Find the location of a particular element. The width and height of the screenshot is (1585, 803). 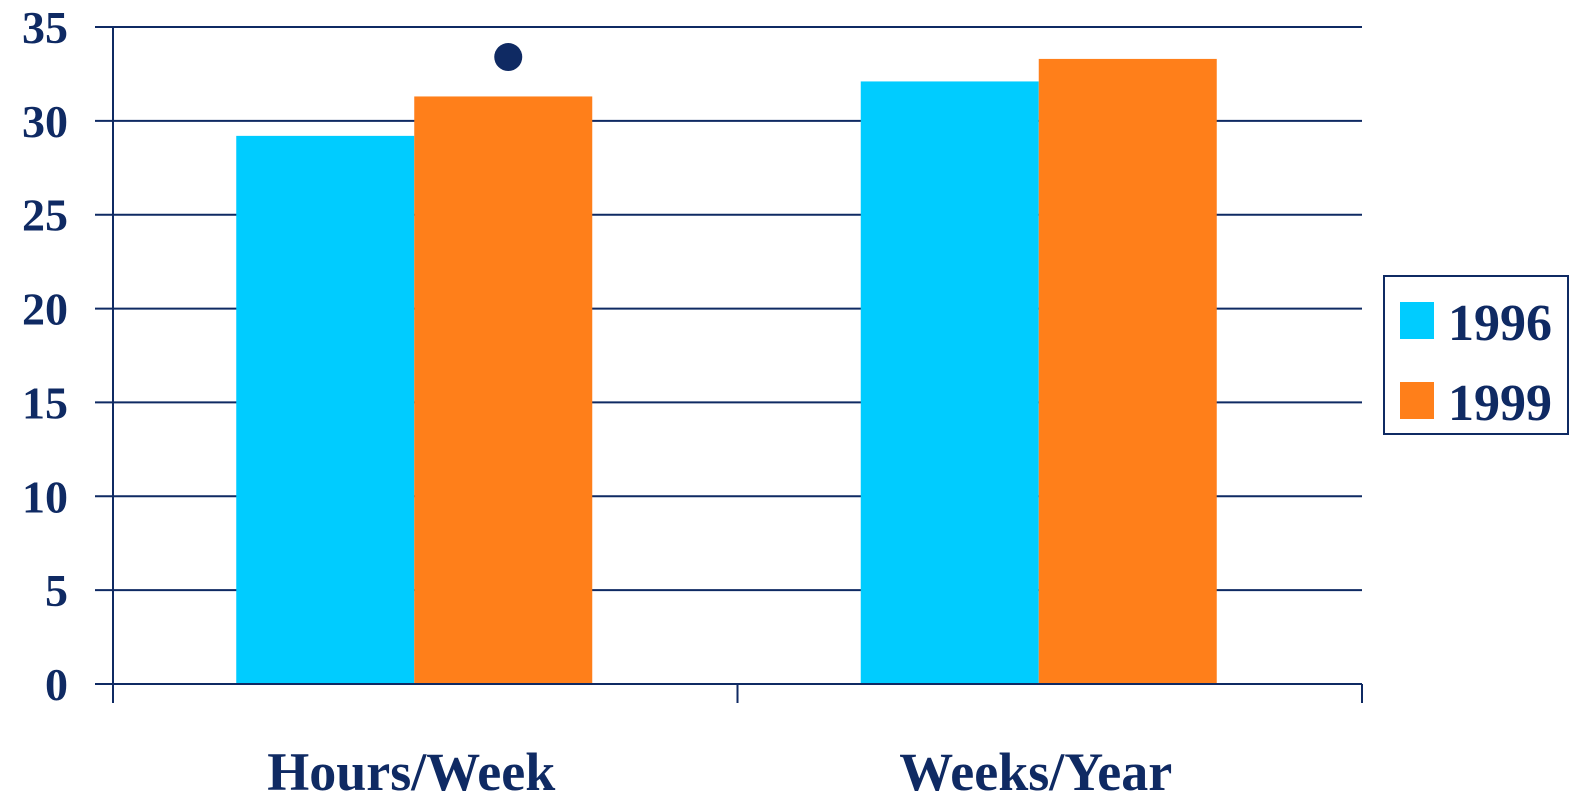

annotations is located at coordinates (508, 57).